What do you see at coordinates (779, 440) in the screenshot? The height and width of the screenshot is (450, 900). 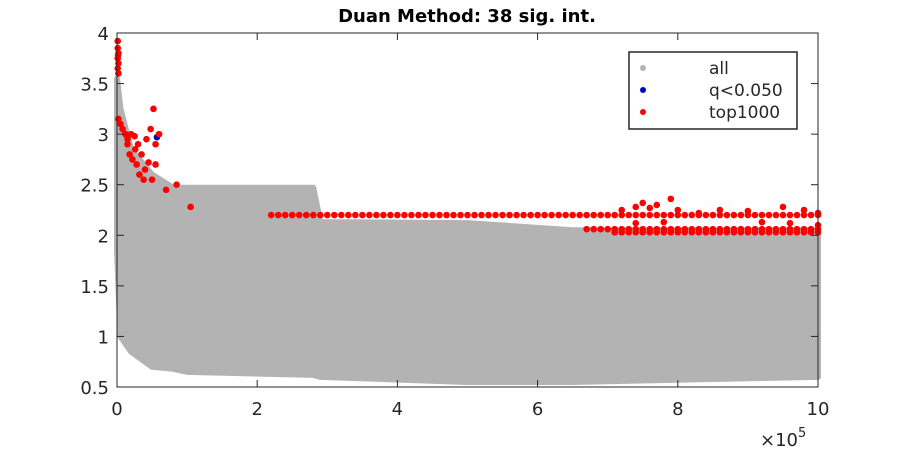 I see `x-multiplier-base: ×10` at bounding box center [779, 440].